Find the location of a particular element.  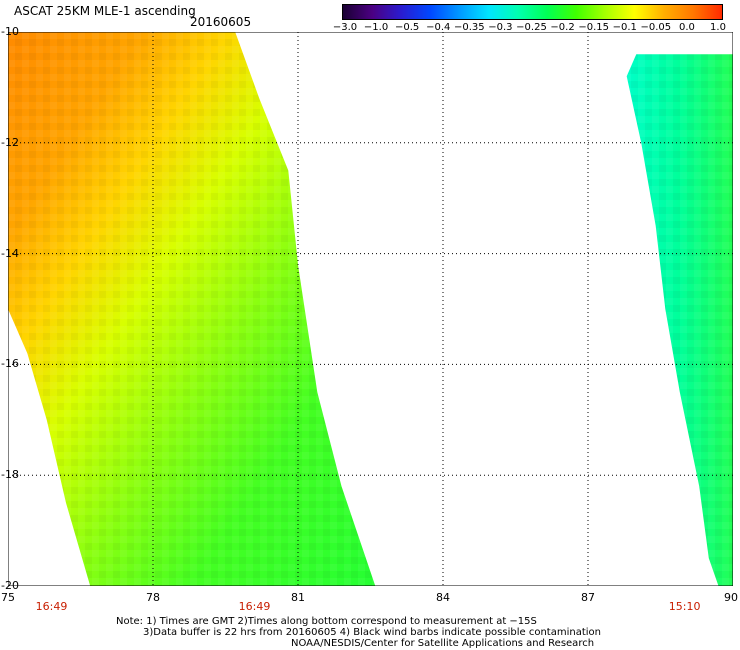

colorbar-tick-label: −0.4 is located at coordinates (438, 27).